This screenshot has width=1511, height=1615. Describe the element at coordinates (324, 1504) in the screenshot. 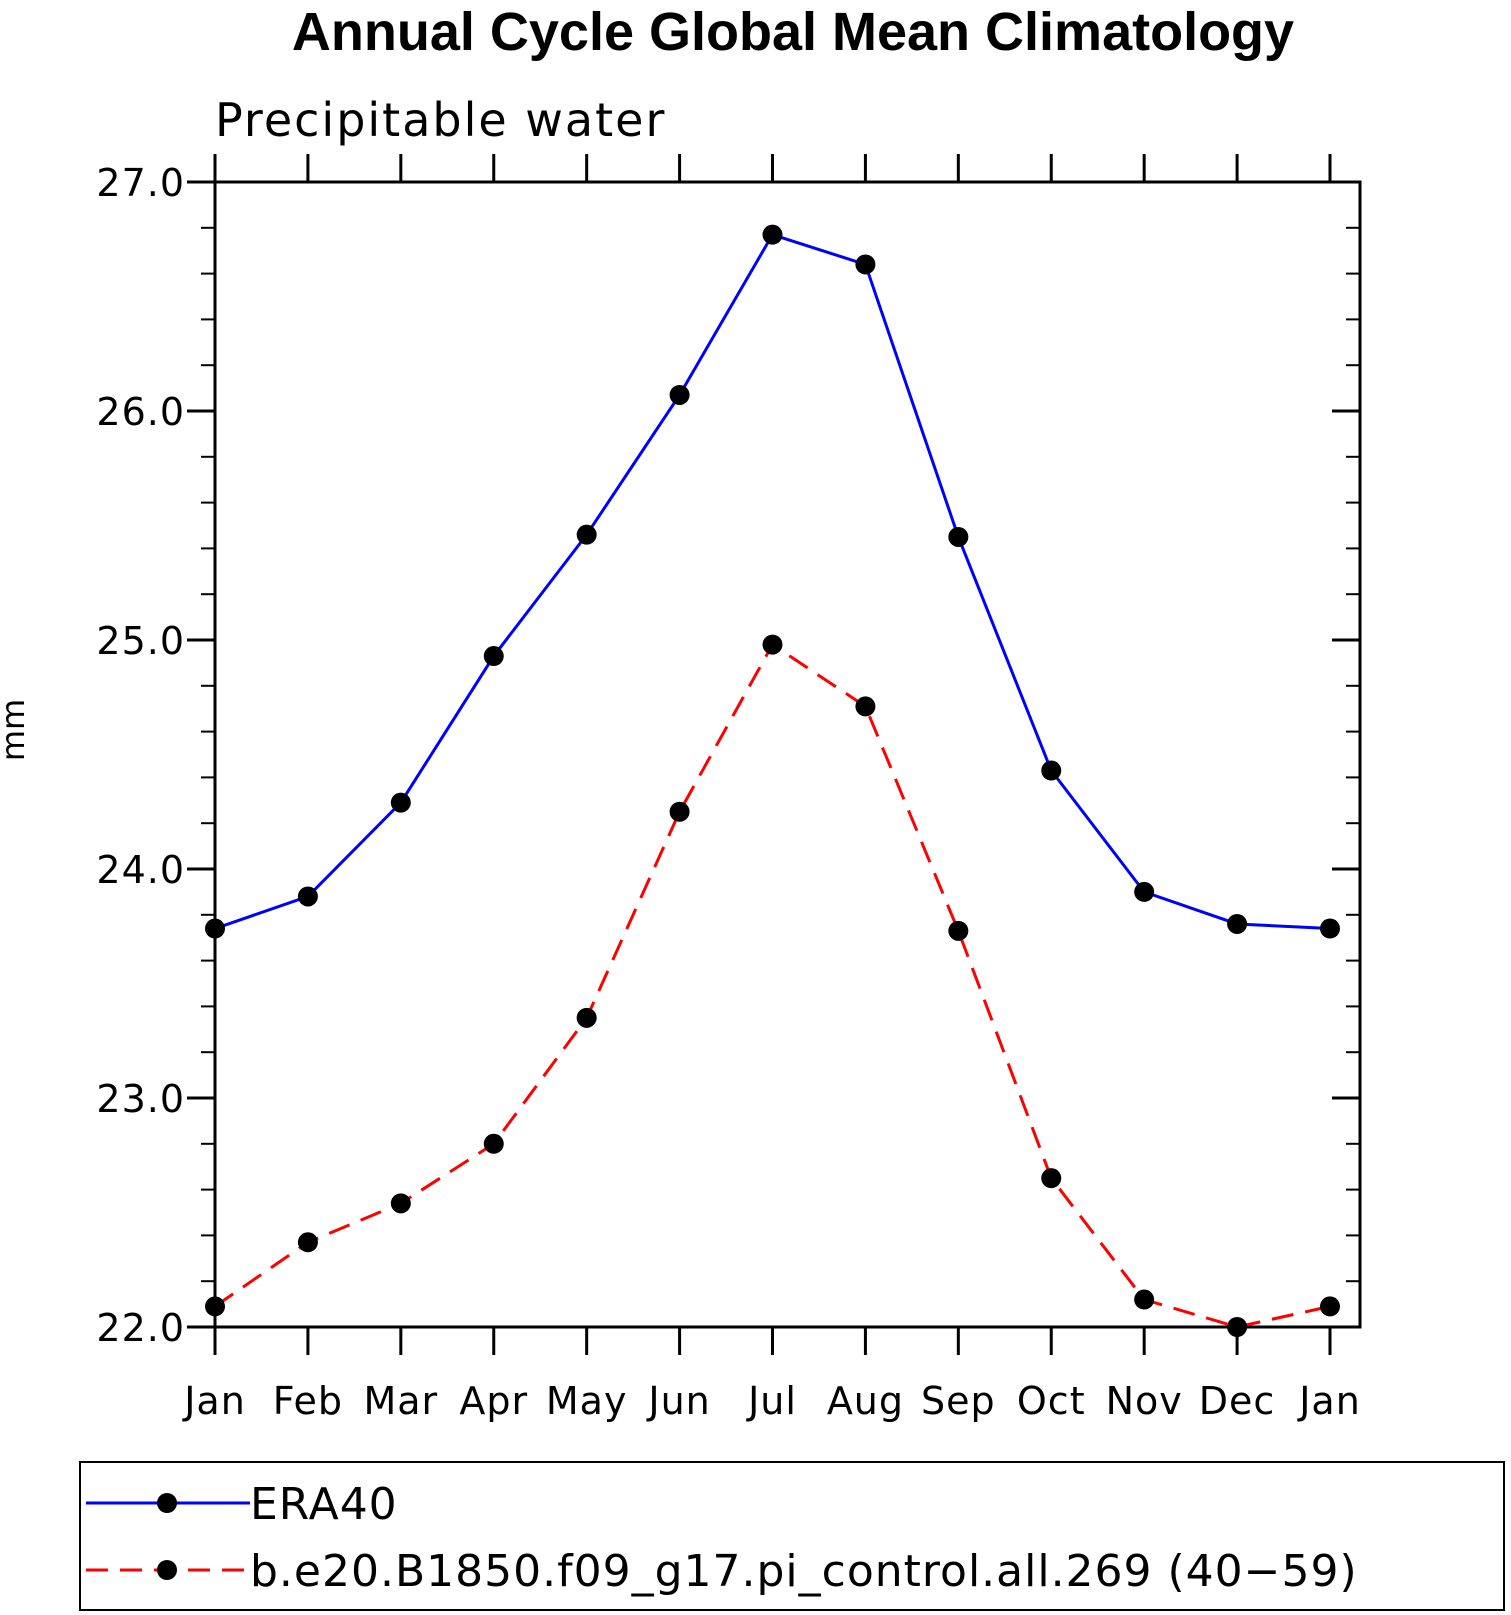

I see `legend-label-era40: ERA40` at that location.